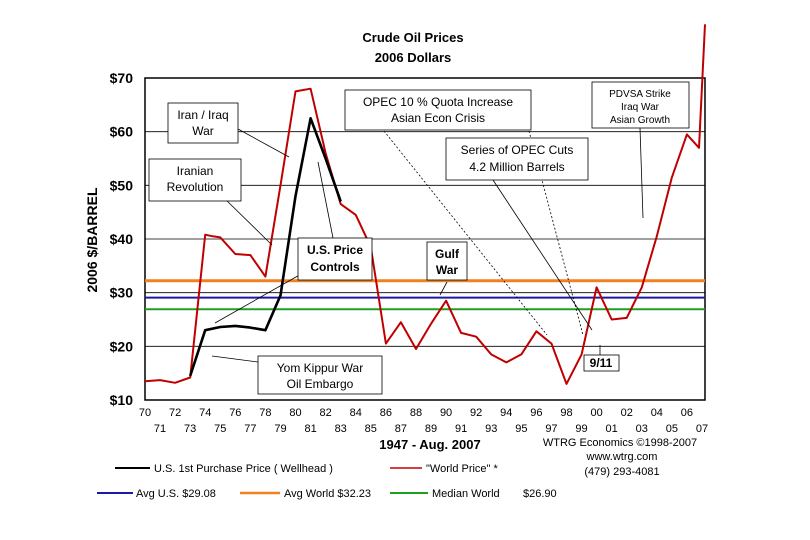 Image resolution: width=810 pixels, height=540 pixels. What do you see at coordinates (412, 37) in the screenshot?
I see `chart-title: Crude Oil Prices` at bounding box center [412, 37].